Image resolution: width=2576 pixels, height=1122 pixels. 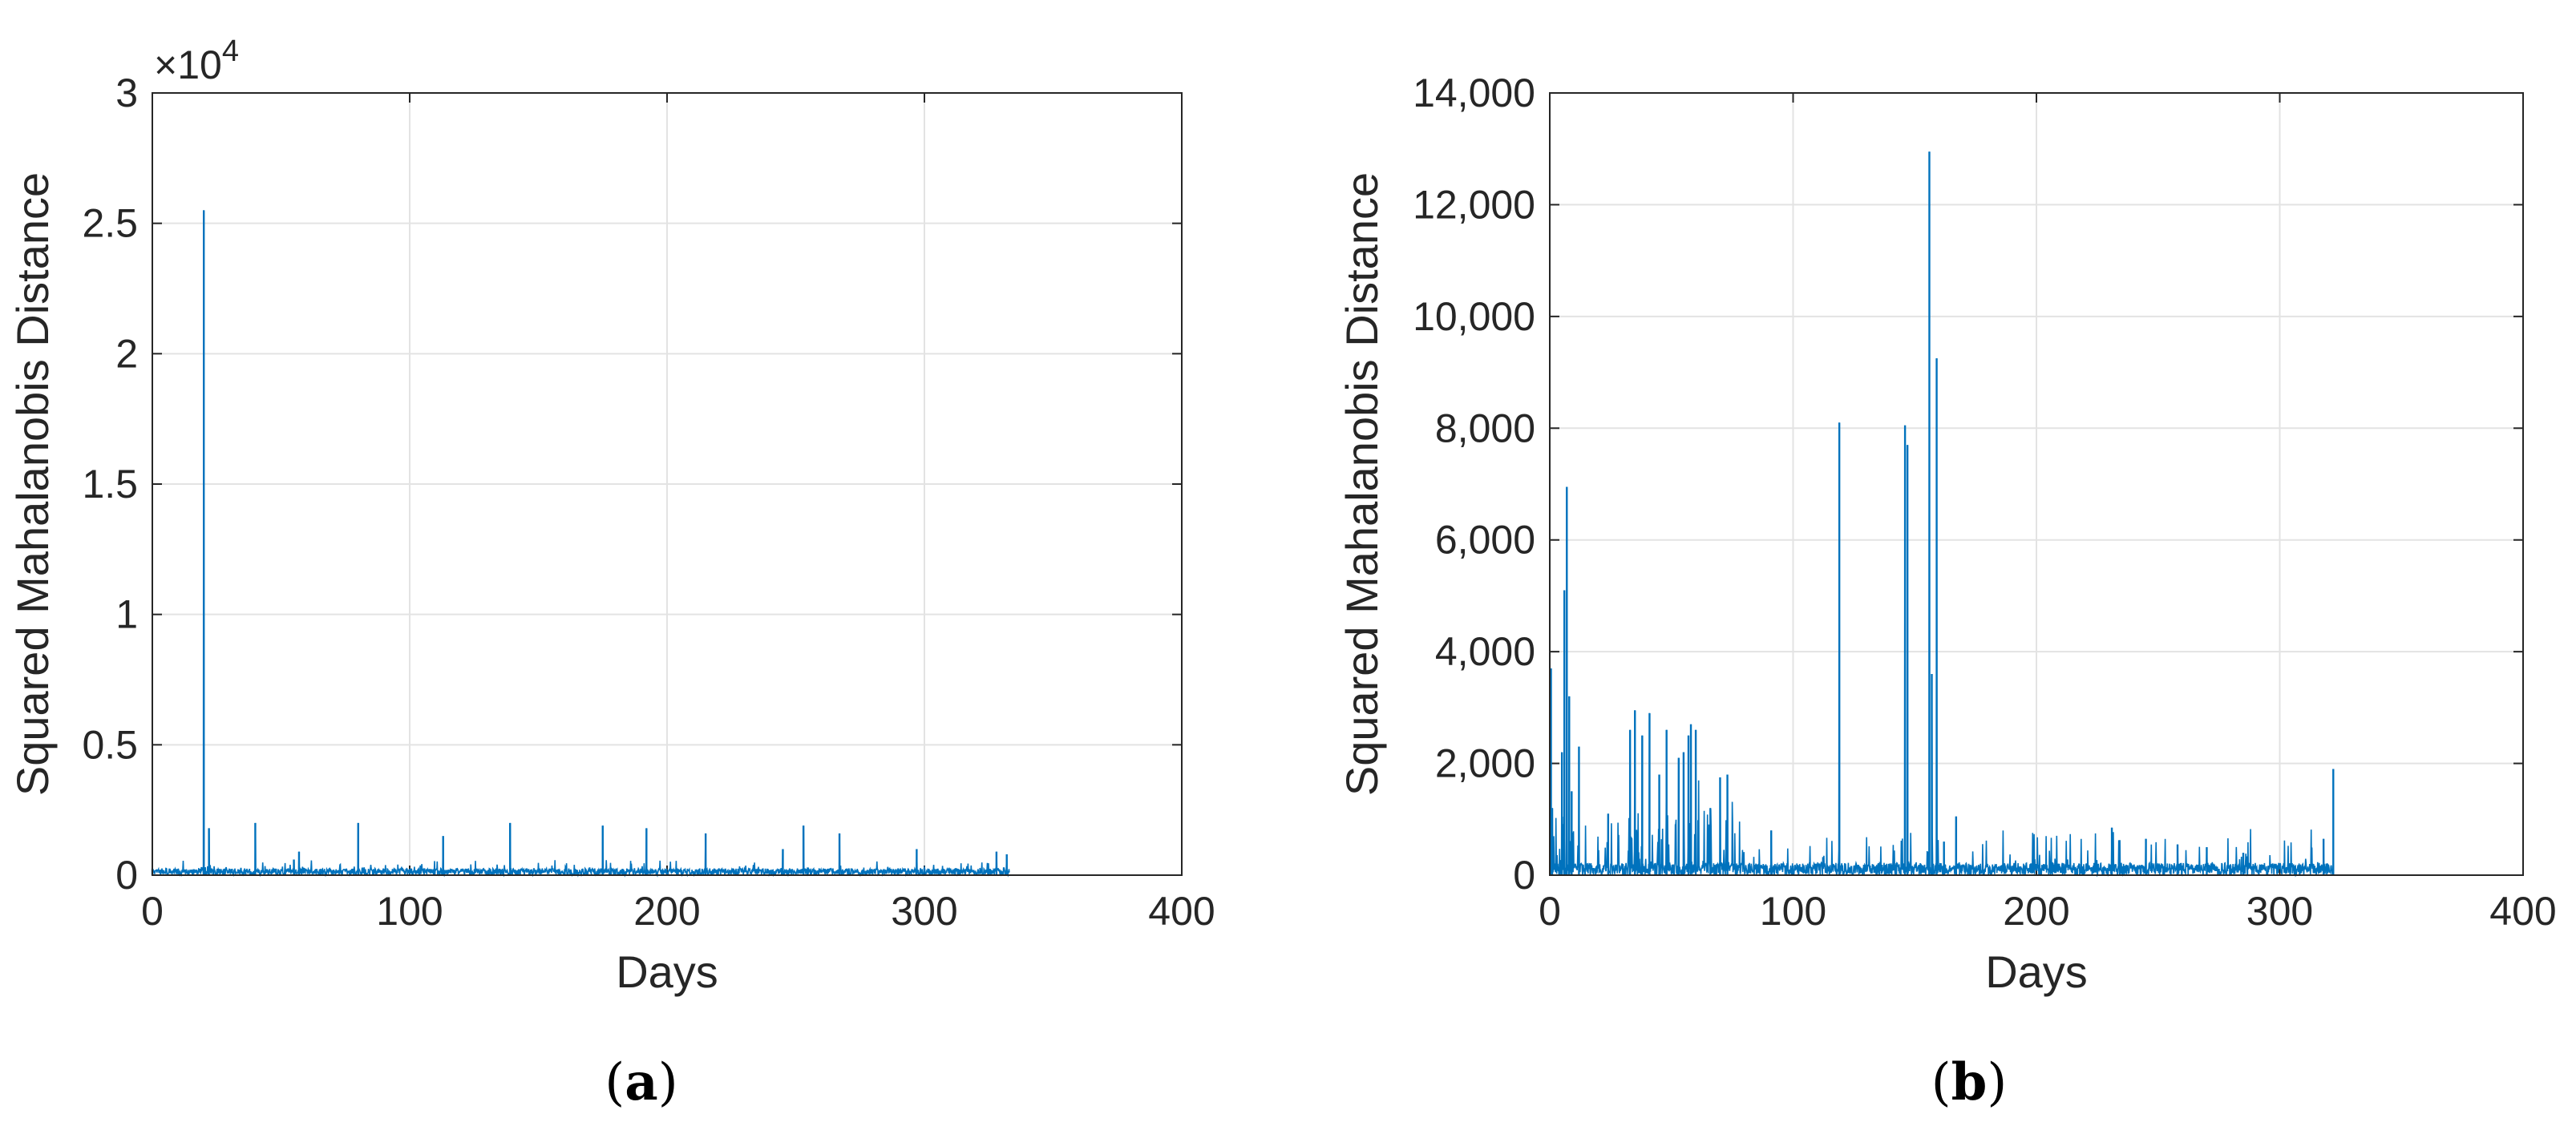 What do you see at coordinates (1485, 428) in the screenshot?
I see `y-tick-label: 8,000` at bounding box center [1485, 428].